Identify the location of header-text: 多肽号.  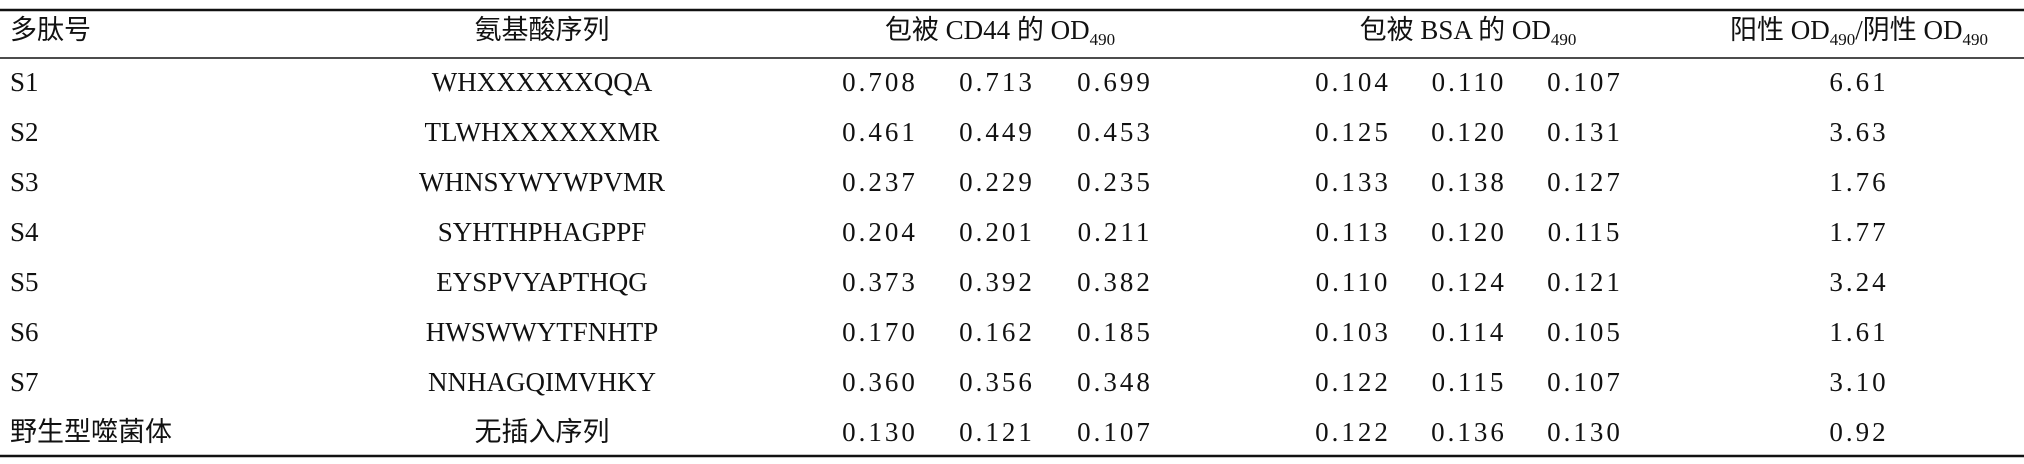
(50, 30).